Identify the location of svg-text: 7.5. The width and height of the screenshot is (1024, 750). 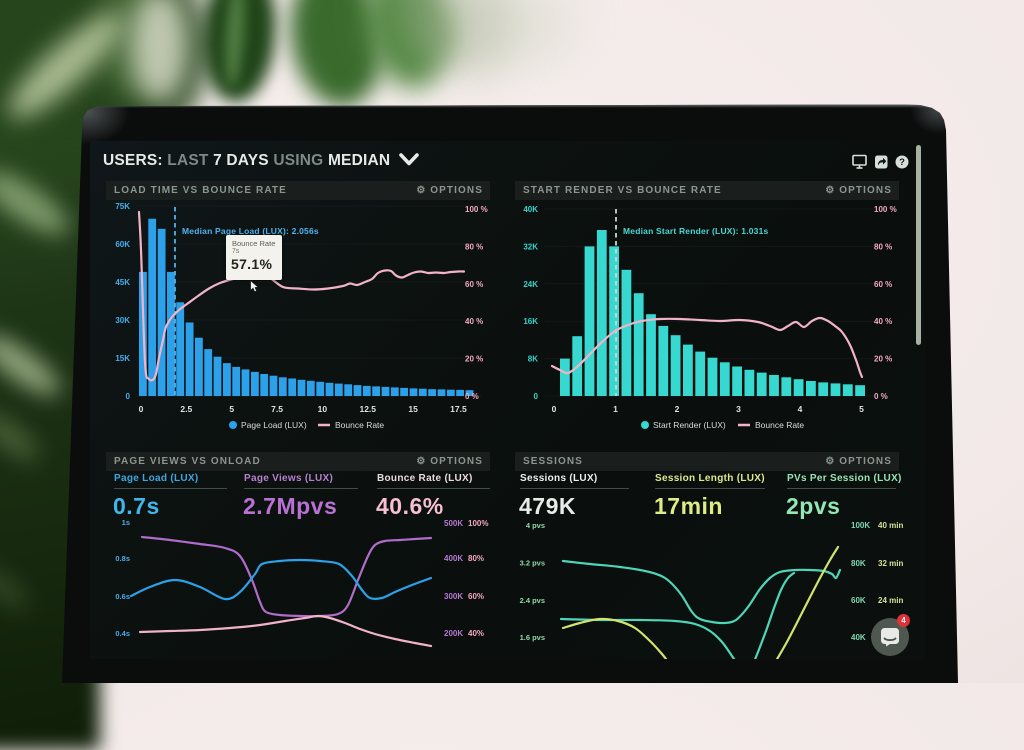
(277, 409).